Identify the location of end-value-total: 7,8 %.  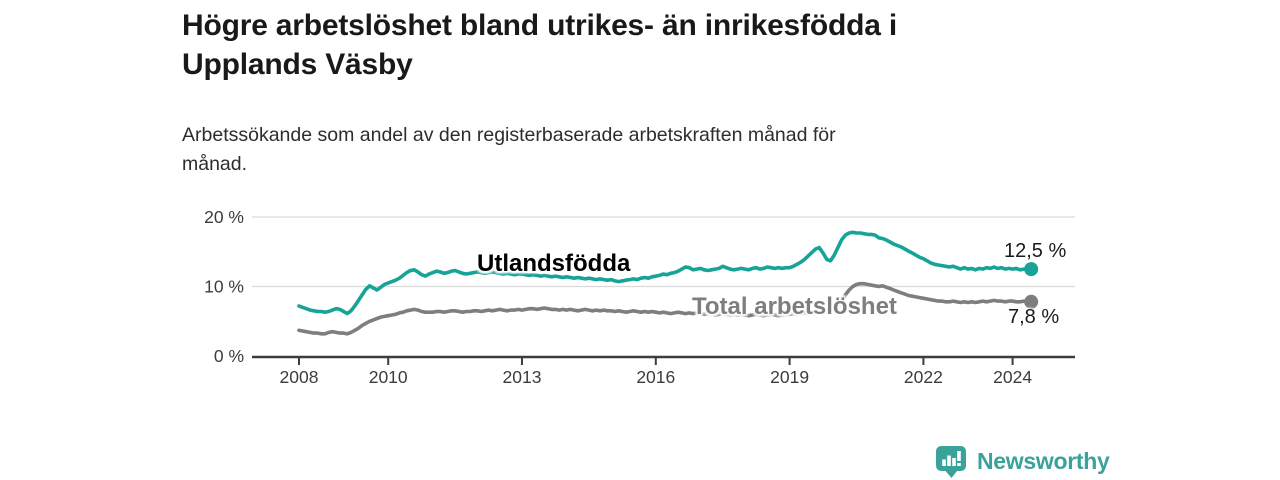
(1034, 317).